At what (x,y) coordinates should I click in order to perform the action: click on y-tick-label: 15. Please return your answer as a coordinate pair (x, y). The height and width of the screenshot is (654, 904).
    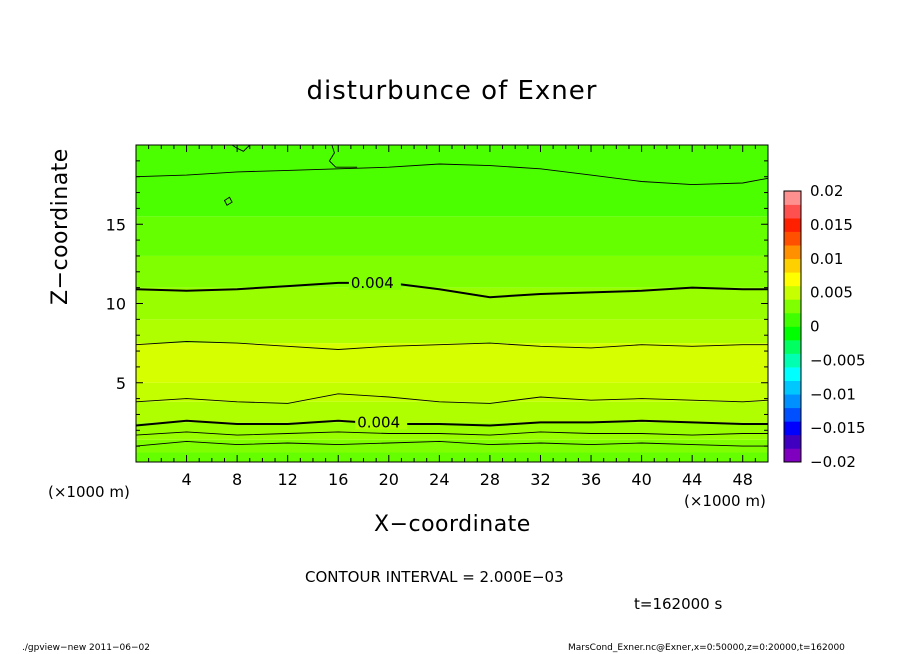
    Looking at the image, I should click on (116, 224).